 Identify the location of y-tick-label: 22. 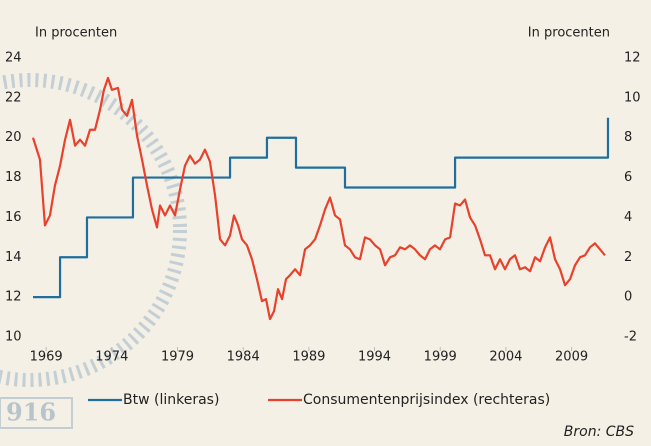
(13, 97).